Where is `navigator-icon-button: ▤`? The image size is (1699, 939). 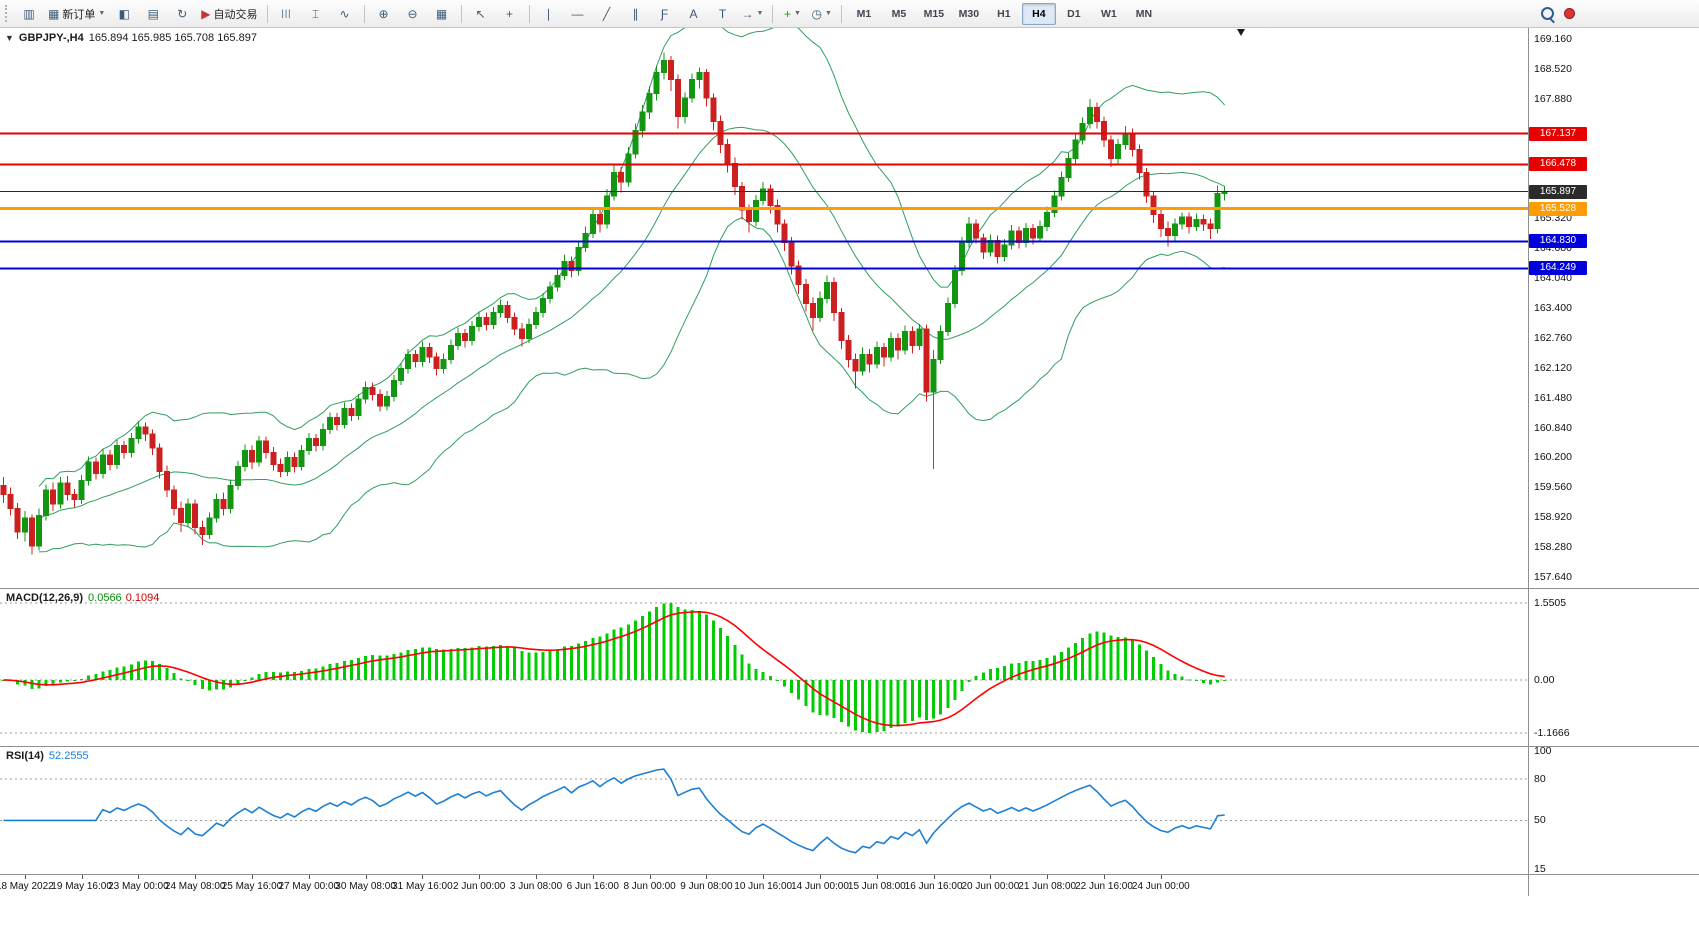
navigator-icon-button: ▤ is located at coordinates (153, 14).